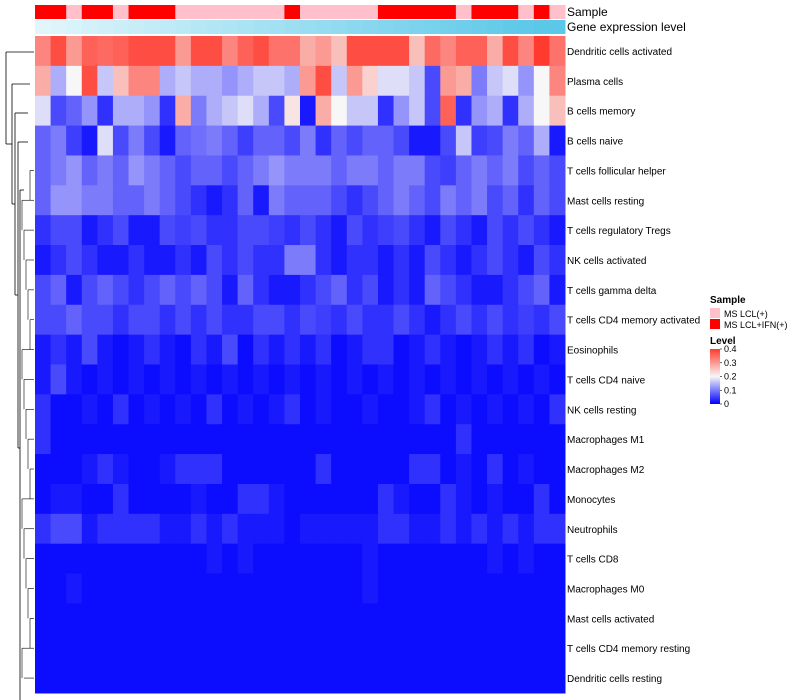 The image size is (800, 700). What do you see at coordinates (591, 500) in the screenshot?
I see `row-label: Monocytes` at bounding box center [591, 500].